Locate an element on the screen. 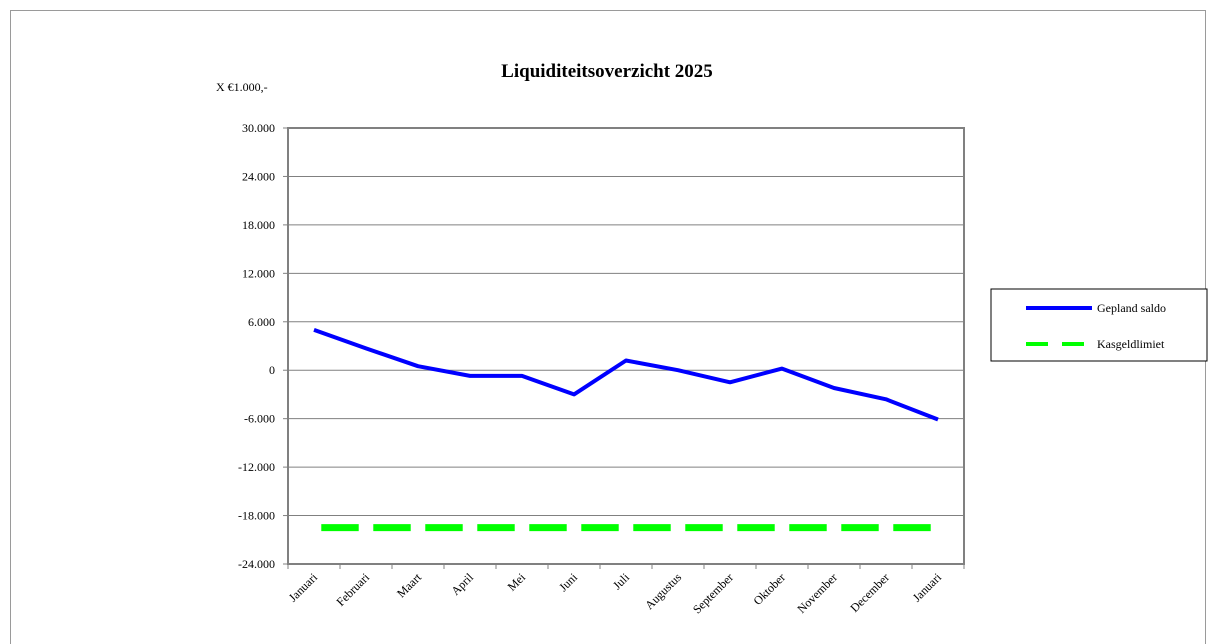  chart-title: Liquiditeitsoverzicht 2025 is located at coordinates (607, 71).